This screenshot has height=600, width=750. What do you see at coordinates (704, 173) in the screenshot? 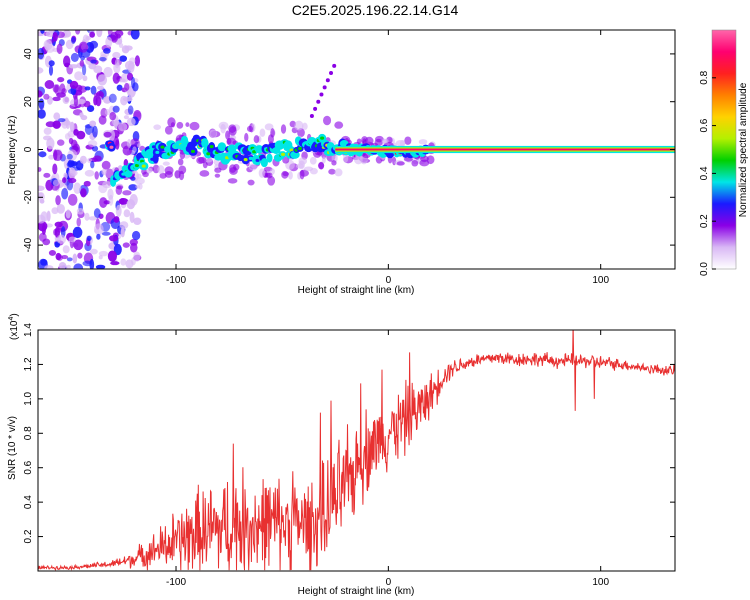
I see `colorbar-tick-label: 0.4` at bounding box center [704, 173].